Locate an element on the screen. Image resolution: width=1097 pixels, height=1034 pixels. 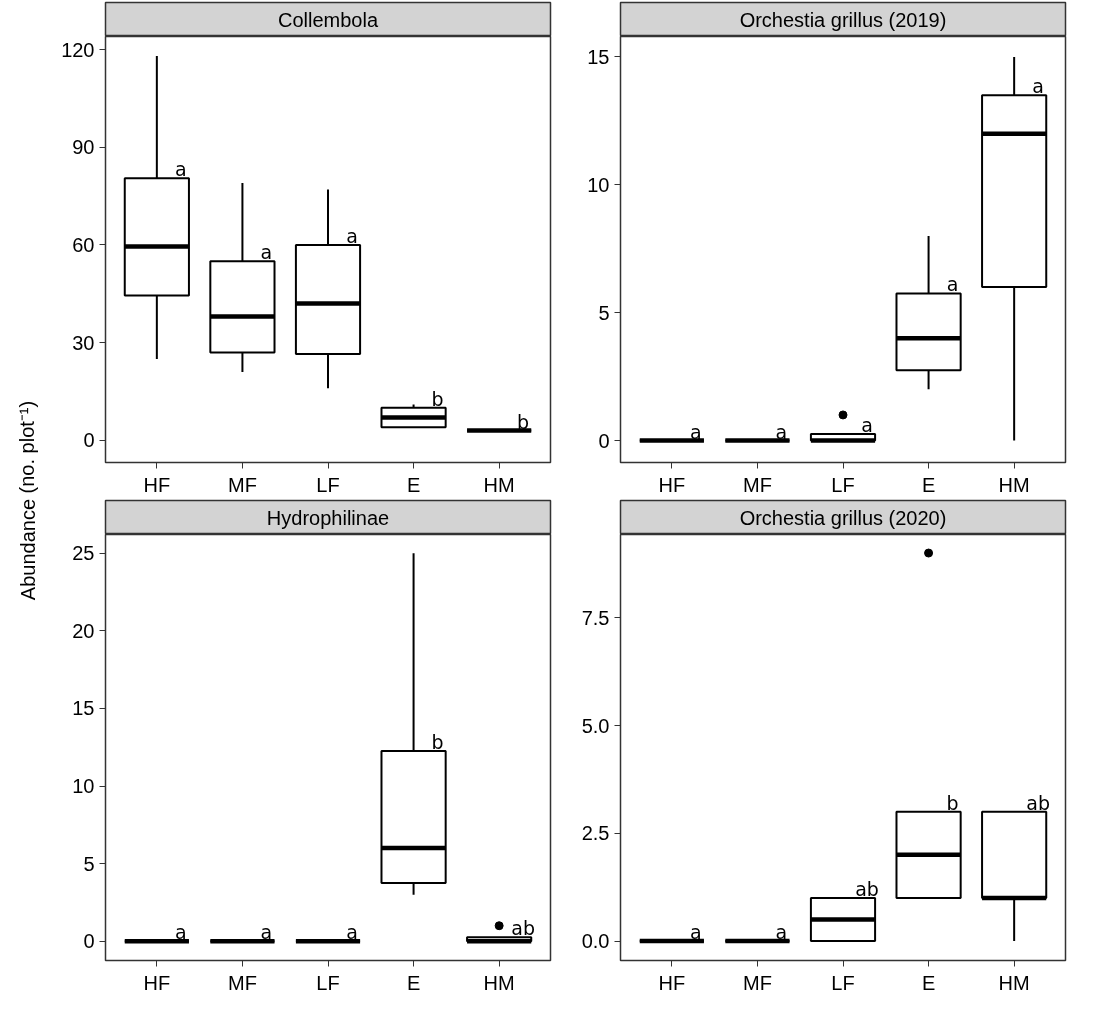
y-tick-label: 2.5 is located at coordinates (595, 833).